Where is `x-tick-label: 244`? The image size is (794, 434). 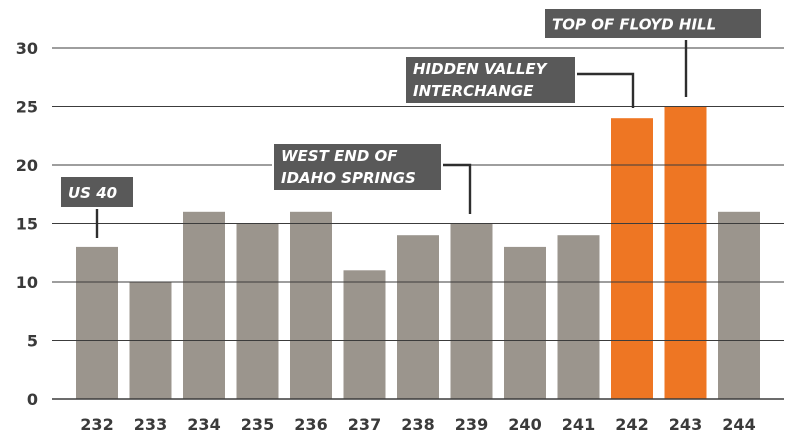 x-tick-label: 244 is located at coordinates (738, 424).